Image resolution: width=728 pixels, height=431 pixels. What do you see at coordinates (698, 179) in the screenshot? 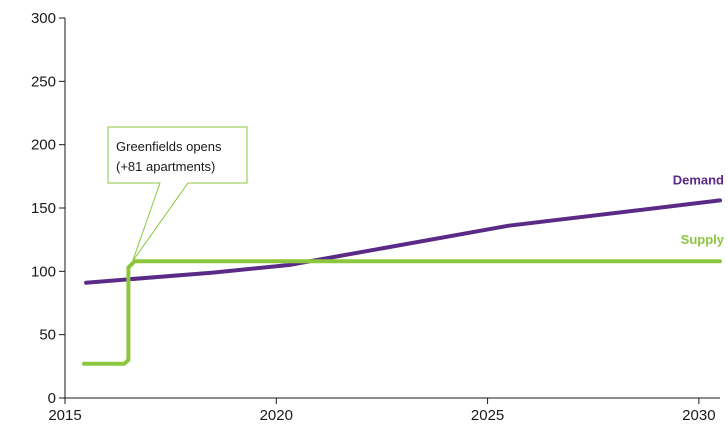
I see `series-label-demand: Demand` at bounding box center [698, 179].